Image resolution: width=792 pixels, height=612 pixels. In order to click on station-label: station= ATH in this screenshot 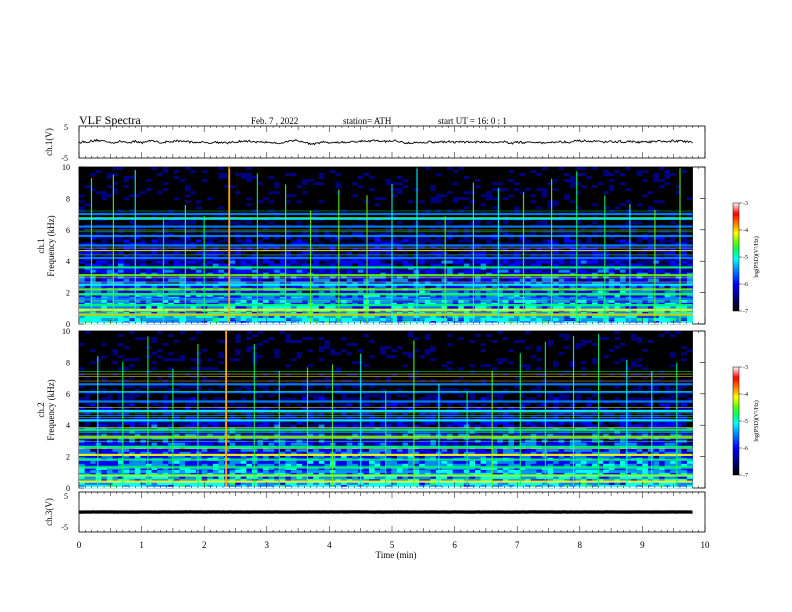, I will do `click(367, 121)`.